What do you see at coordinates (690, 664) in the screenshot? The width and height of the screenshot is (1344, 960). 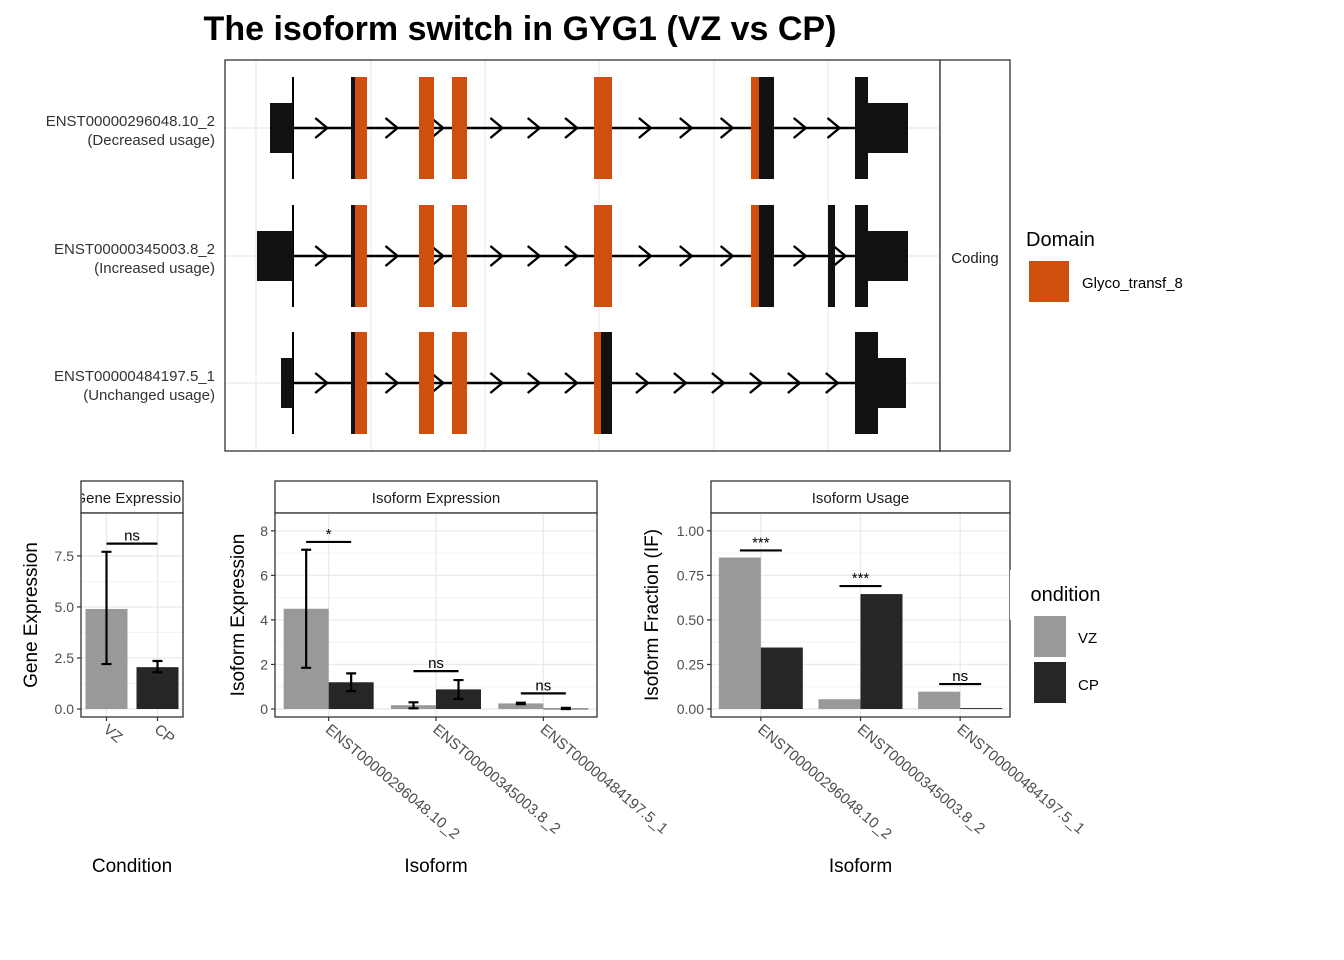 I see `y-tick-label: 0.25` at bounding box center [690, 664].